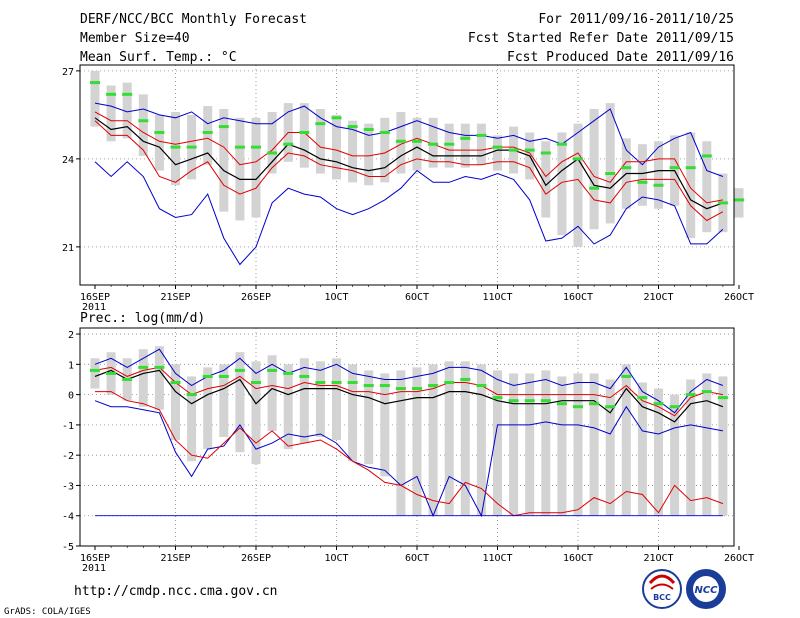 The width and height of the screenshot is (800, 618). What do you see at coordinates (256, 297) in the screenshot?
I see `temp-x-tick-label: 26SEP` at bounding box center [256, 297].